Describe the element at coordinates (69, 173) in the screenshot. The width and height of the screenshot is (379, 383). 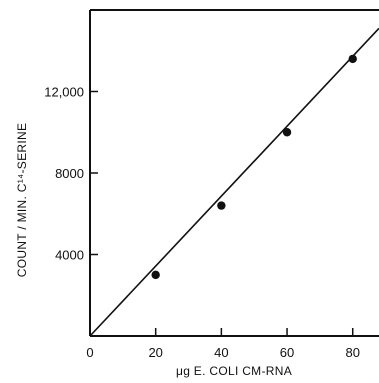
I see `y-tick-label: 8000` at that location.